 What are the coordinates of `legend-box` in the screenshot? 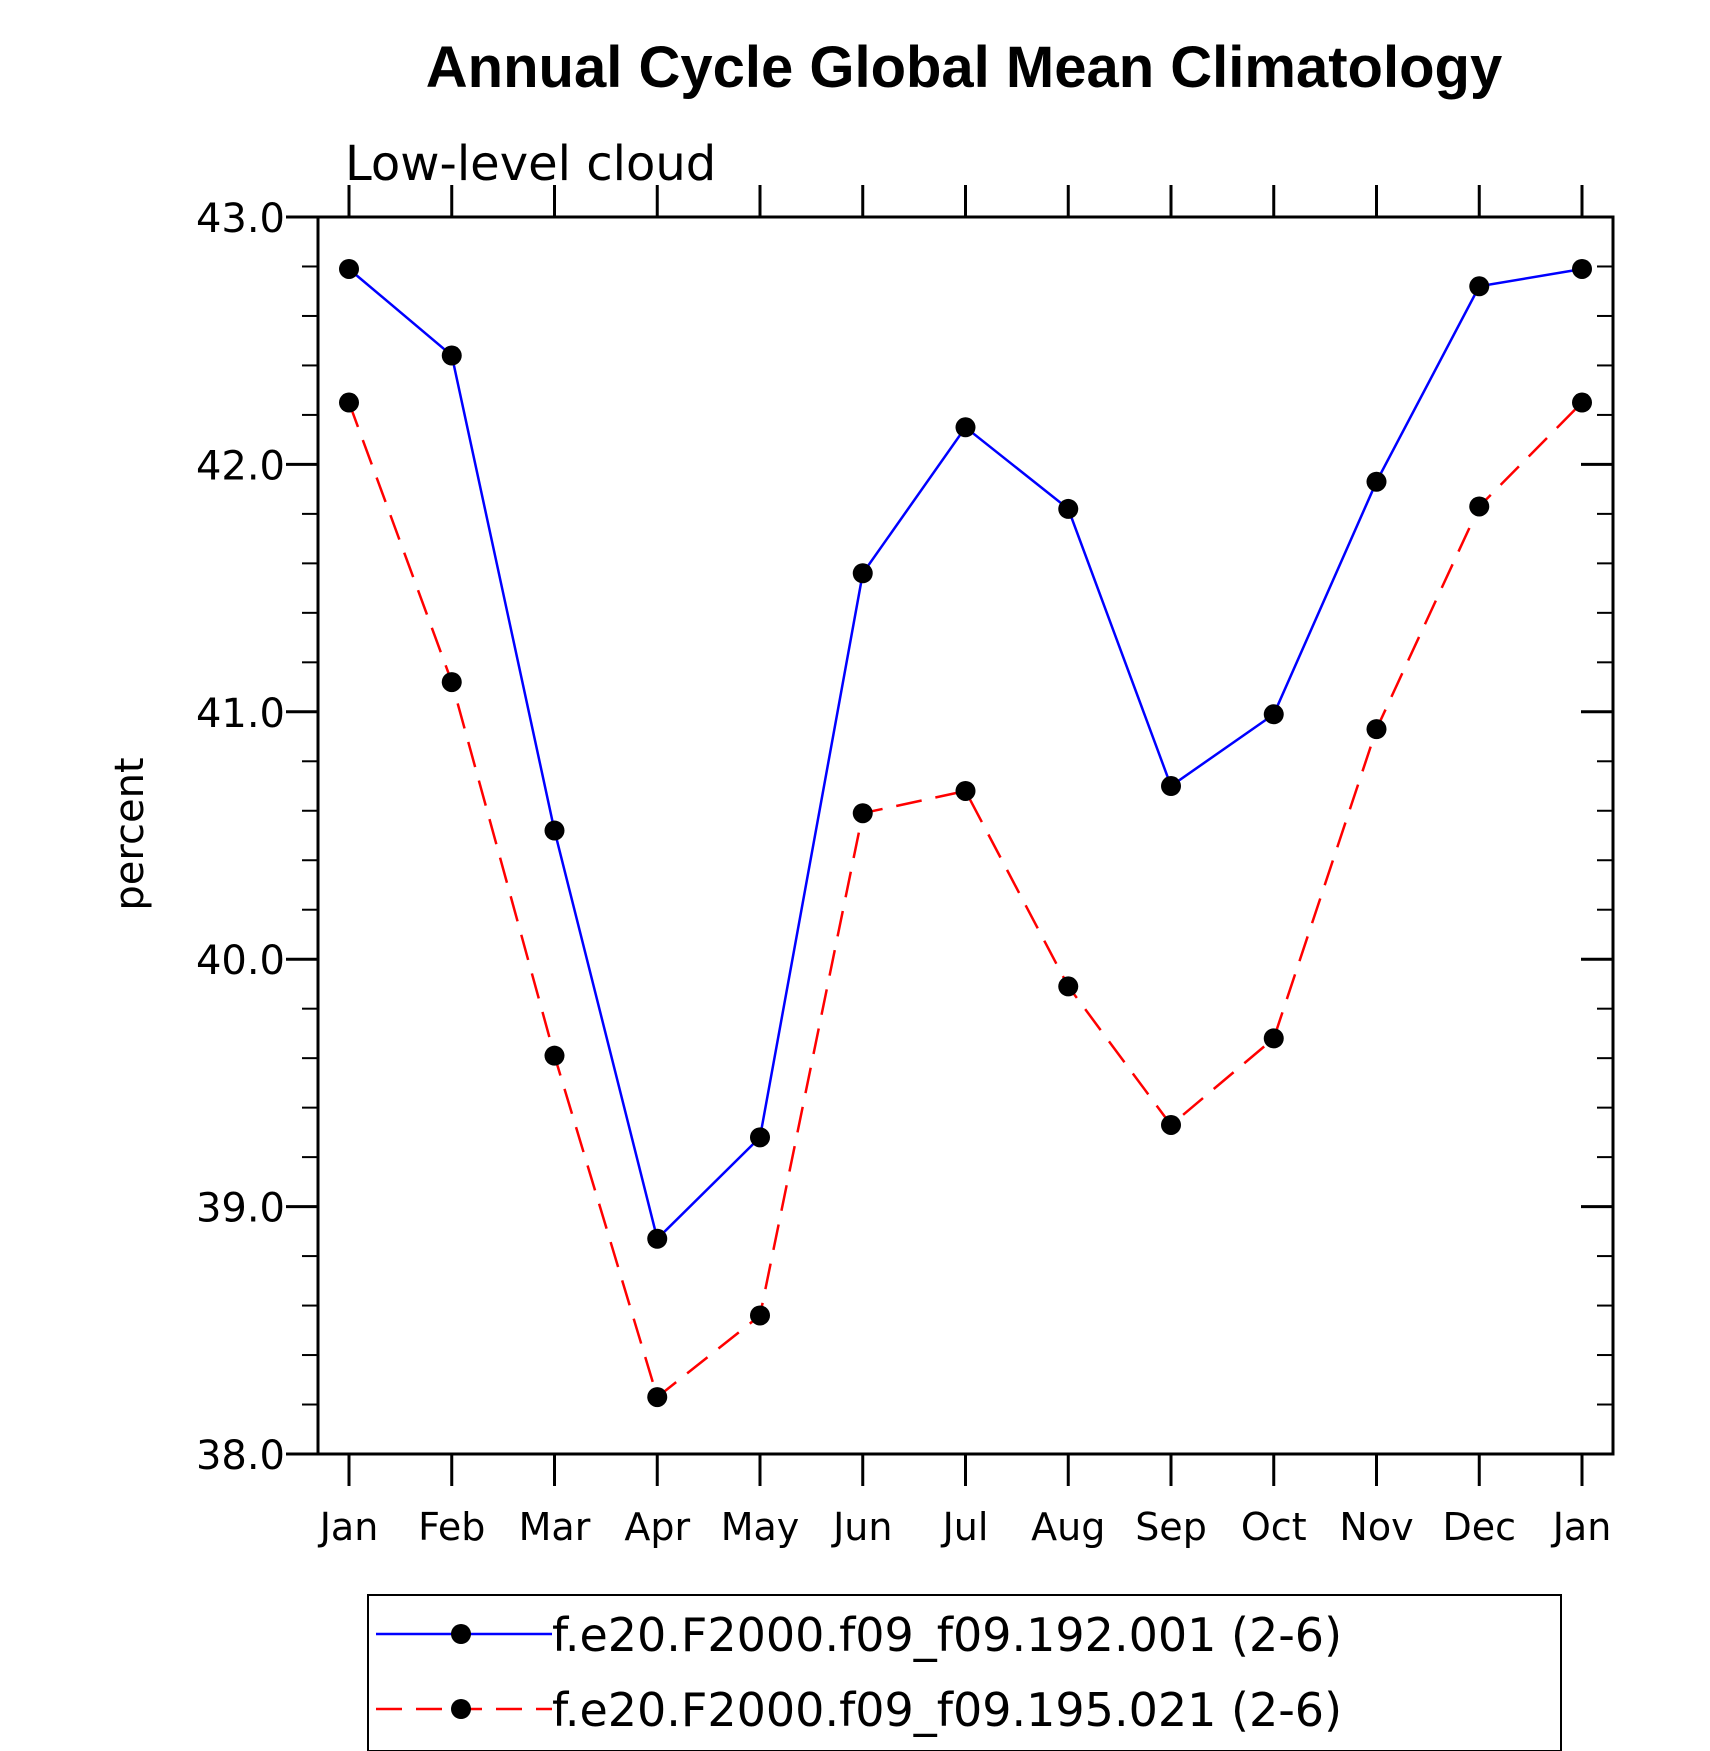 It's located at (964, 1672).